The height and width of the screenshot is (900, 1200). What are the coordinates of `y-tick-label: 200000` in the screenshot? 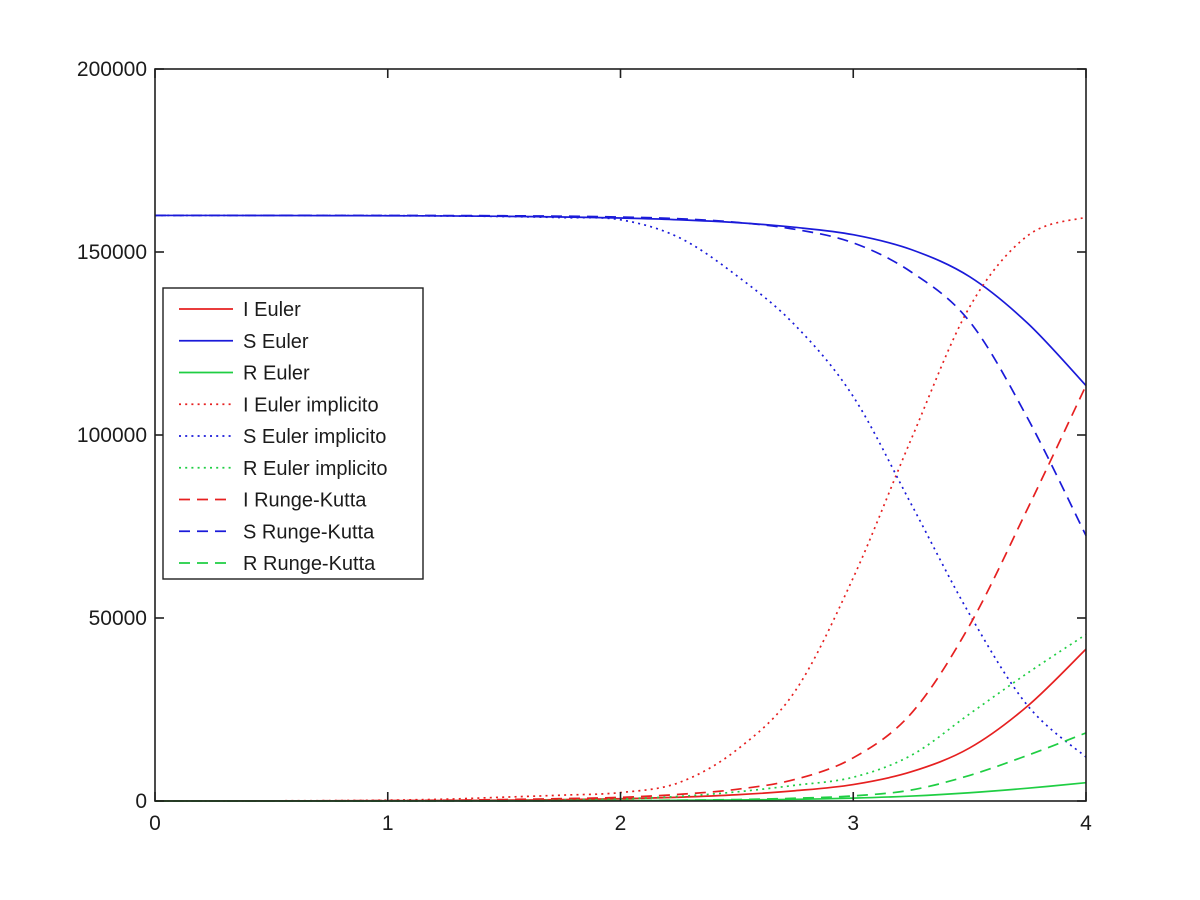 It's located at (112, 69).